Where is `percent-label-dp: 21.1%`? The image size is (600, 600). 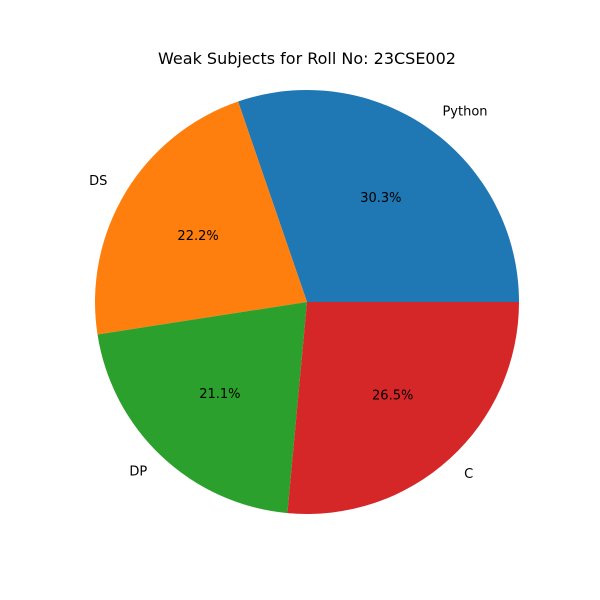
percent-label-dp: 21.1% is located at coordinates (219, 394).